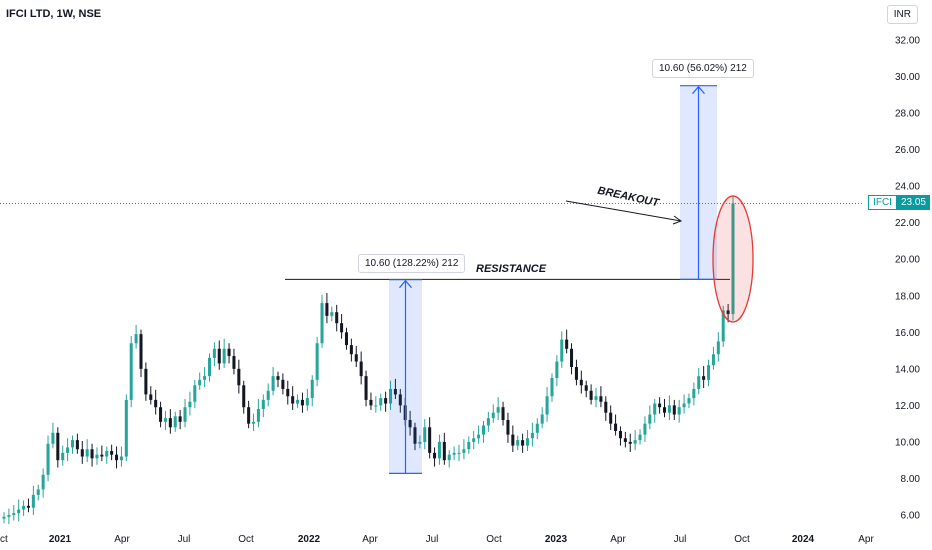 The height and width of the screenshot is (550, 932). What do you see at coordinates (742, 539) in the screenshot?
I see `time-tick-label: Oct` at bounding box center [742, 539].